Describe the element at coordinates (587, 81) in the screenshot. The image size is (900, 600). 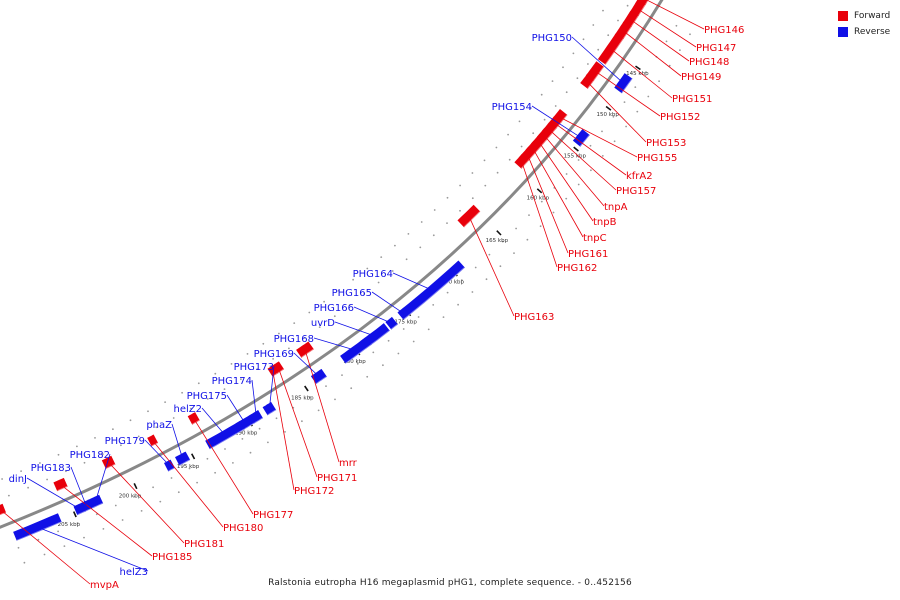
I see `gene-phg153` at that location.